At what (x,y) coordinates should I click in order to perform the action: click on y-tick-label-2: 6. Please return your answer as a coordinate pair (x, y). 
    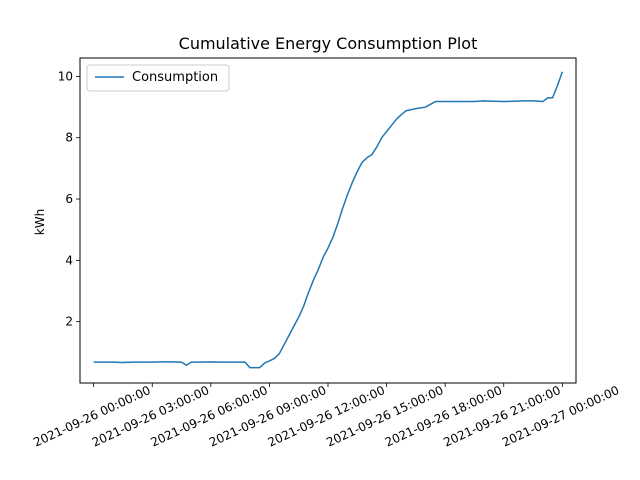
    Looking at the image, I should click on (69, 199).